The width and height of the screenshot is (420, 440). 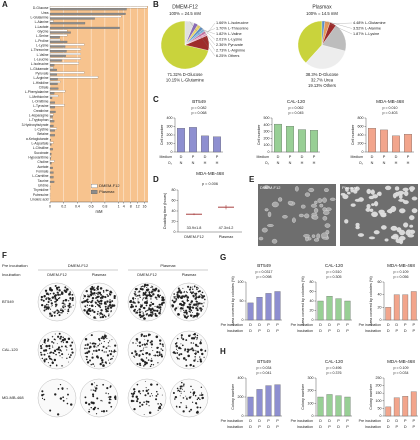 What do you see at coordinates (380, 282) in the screenshot?
I see `y-tick-label: 60` at bounding box center [380, 282].